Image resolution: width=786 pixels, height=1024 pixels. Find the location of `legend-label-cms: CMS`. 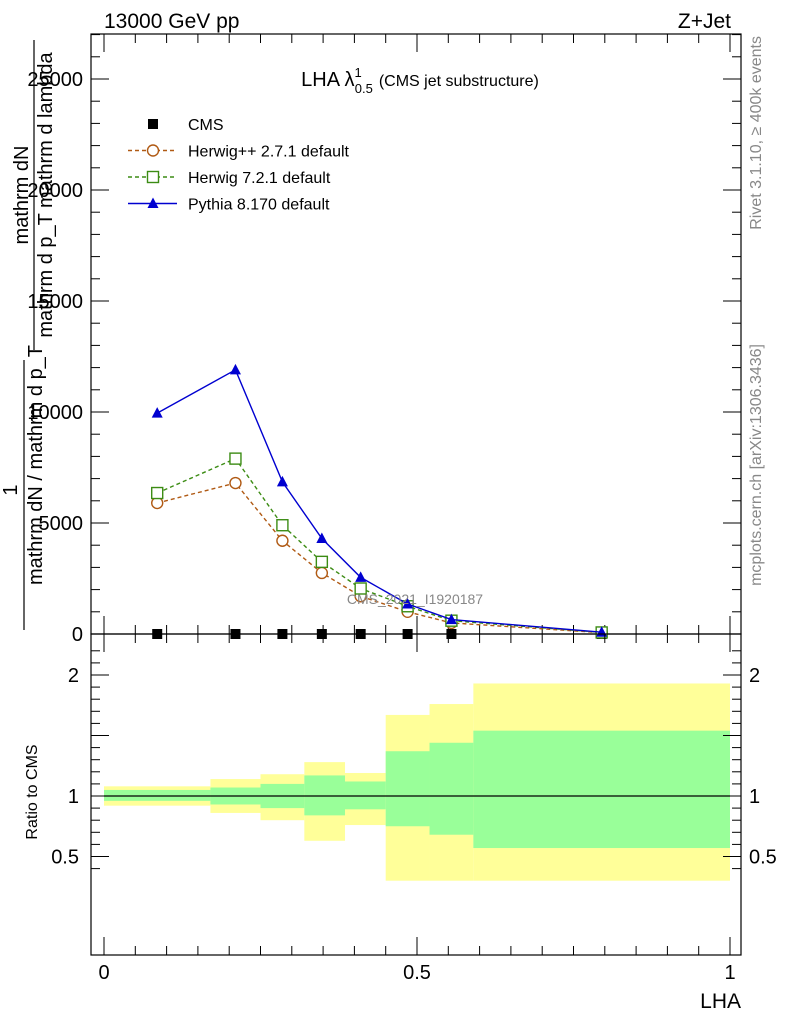

legend-label-cms: CMS is located at coordinates (206, 125).